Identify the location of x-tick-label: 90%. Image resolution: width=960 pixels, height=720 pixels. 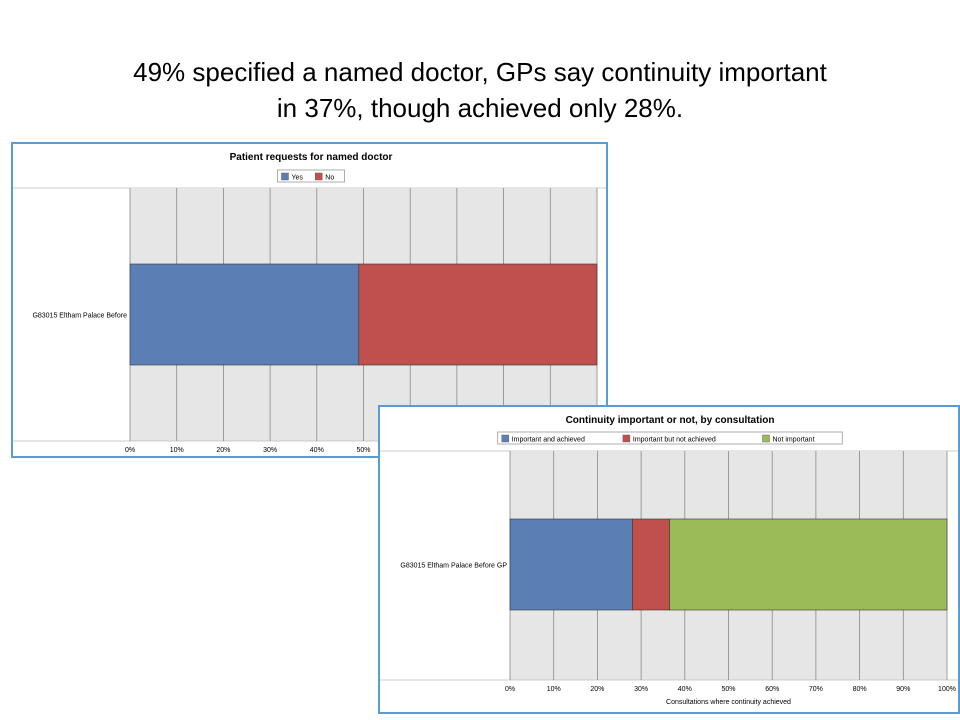
(903, 689).